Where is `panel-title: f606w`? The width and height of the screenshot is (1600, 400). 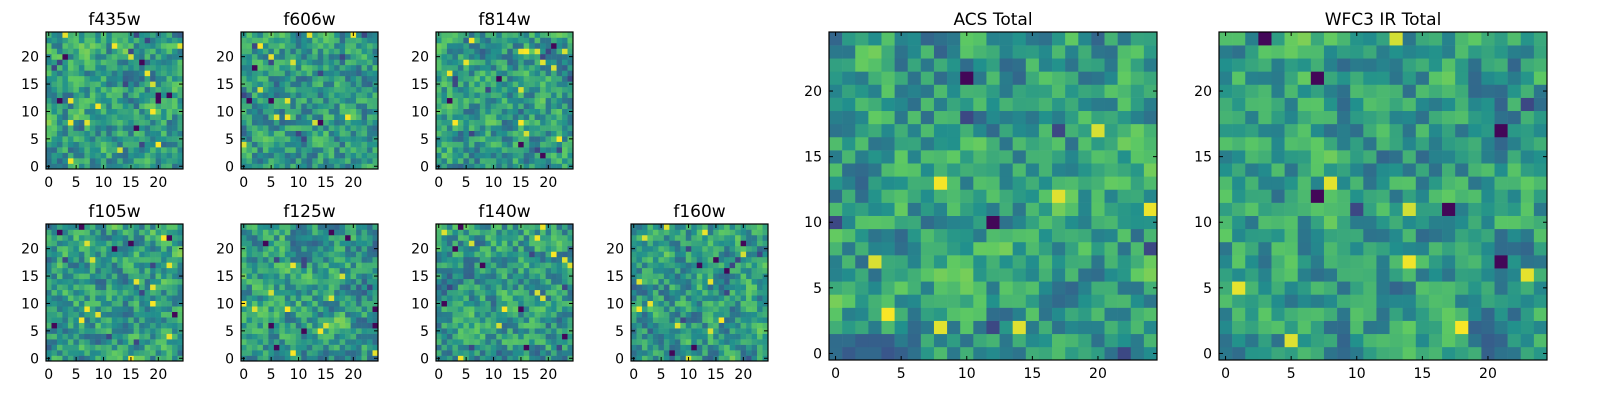
panel-title: f606w is located at coordinates (309, 20).